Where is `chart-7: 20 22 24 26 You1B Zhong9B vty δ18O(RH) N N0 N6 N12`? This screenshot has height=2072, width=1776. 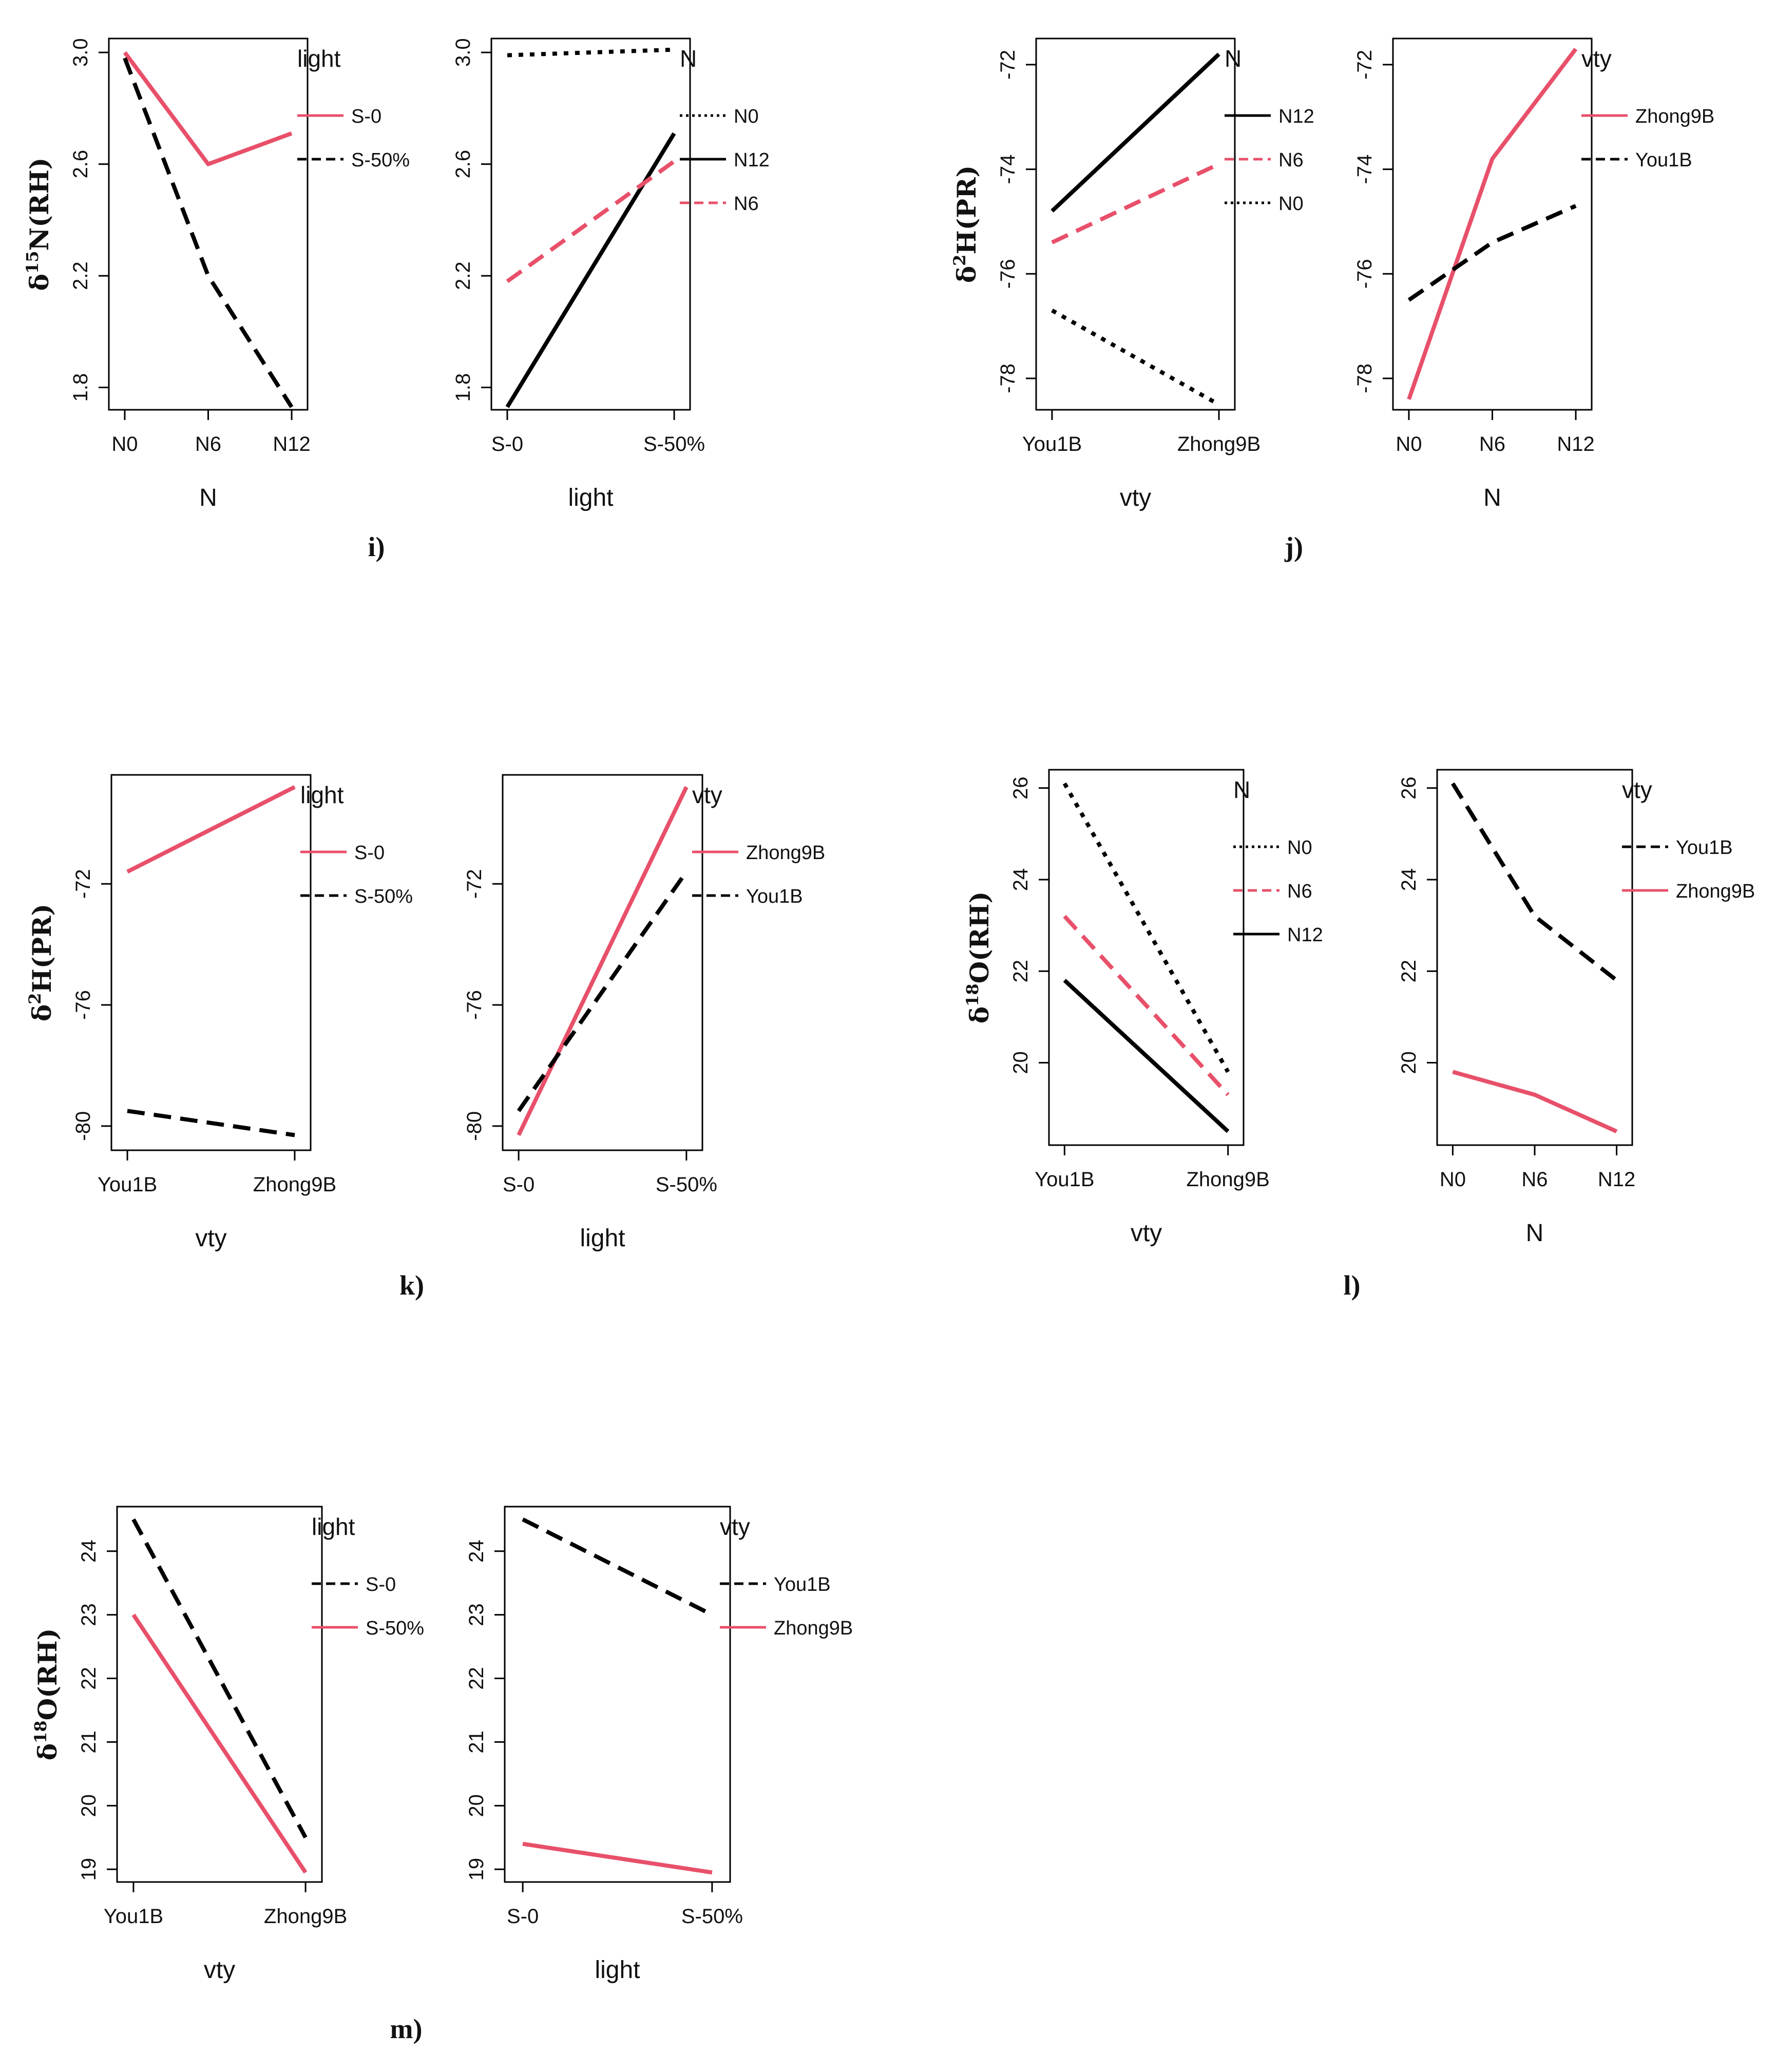
chart-7: 20 22 24 26 You1B Zhong9B vty δ18O(RH) N N0 N6 N12 is located at coordinates (1143, 1008).